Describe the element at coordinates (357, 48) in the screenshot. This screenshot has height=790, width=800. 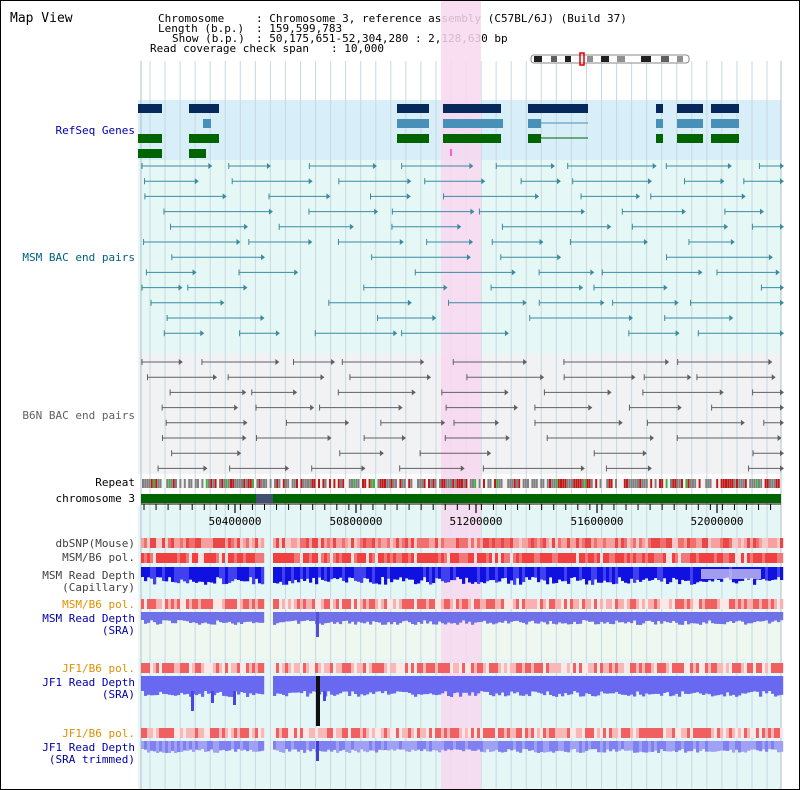
I see `span-value: : 10,000` at that location.